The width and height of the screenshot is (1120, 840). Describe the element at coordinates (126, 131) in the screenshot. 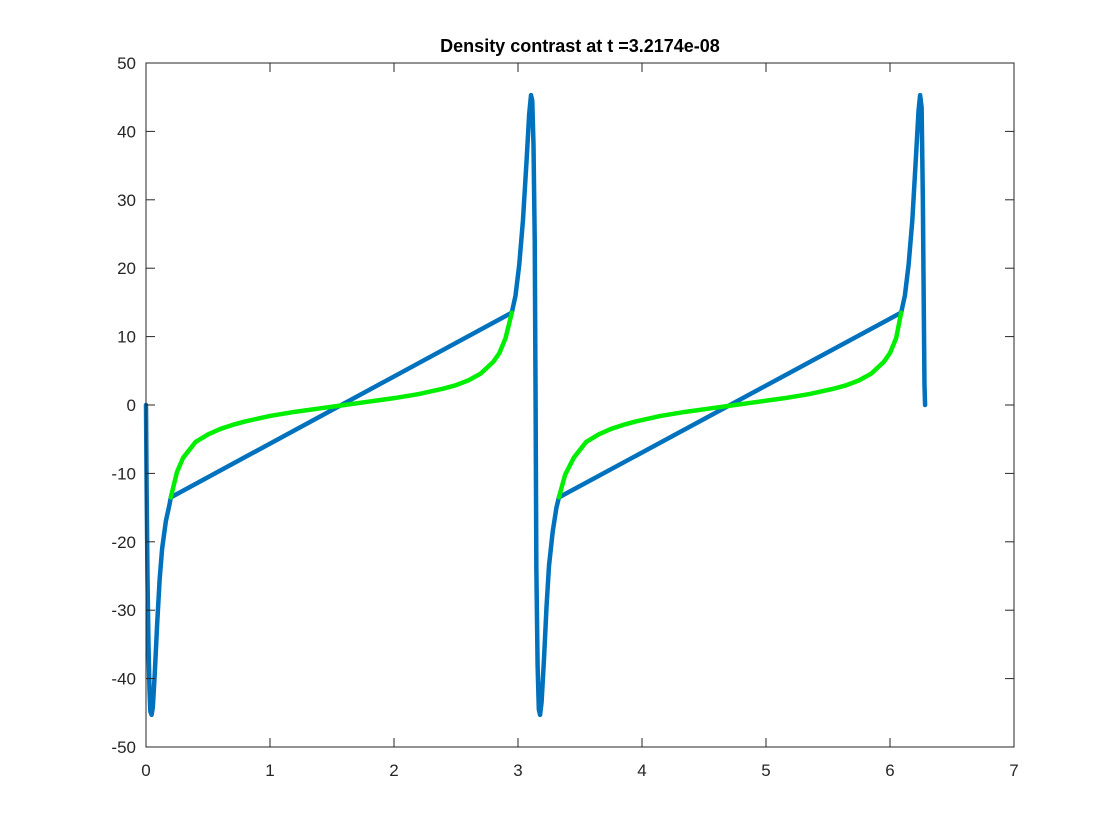

I see `y-tick-label: 40` at that location.